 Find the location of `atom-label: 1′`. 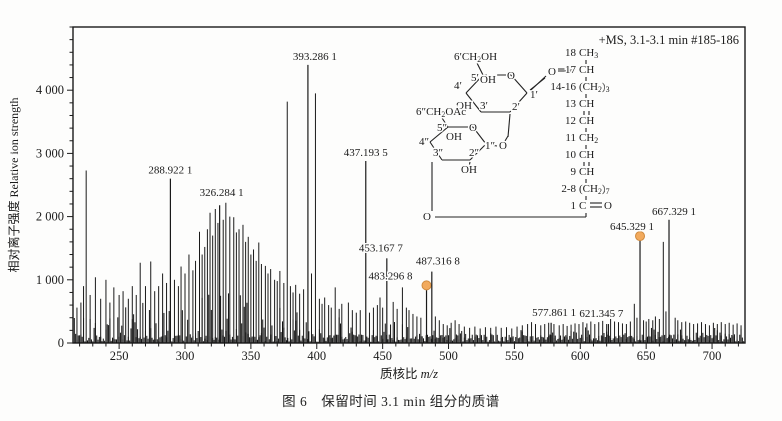

atom-label: 1′ is located at coordinates (534, 95).